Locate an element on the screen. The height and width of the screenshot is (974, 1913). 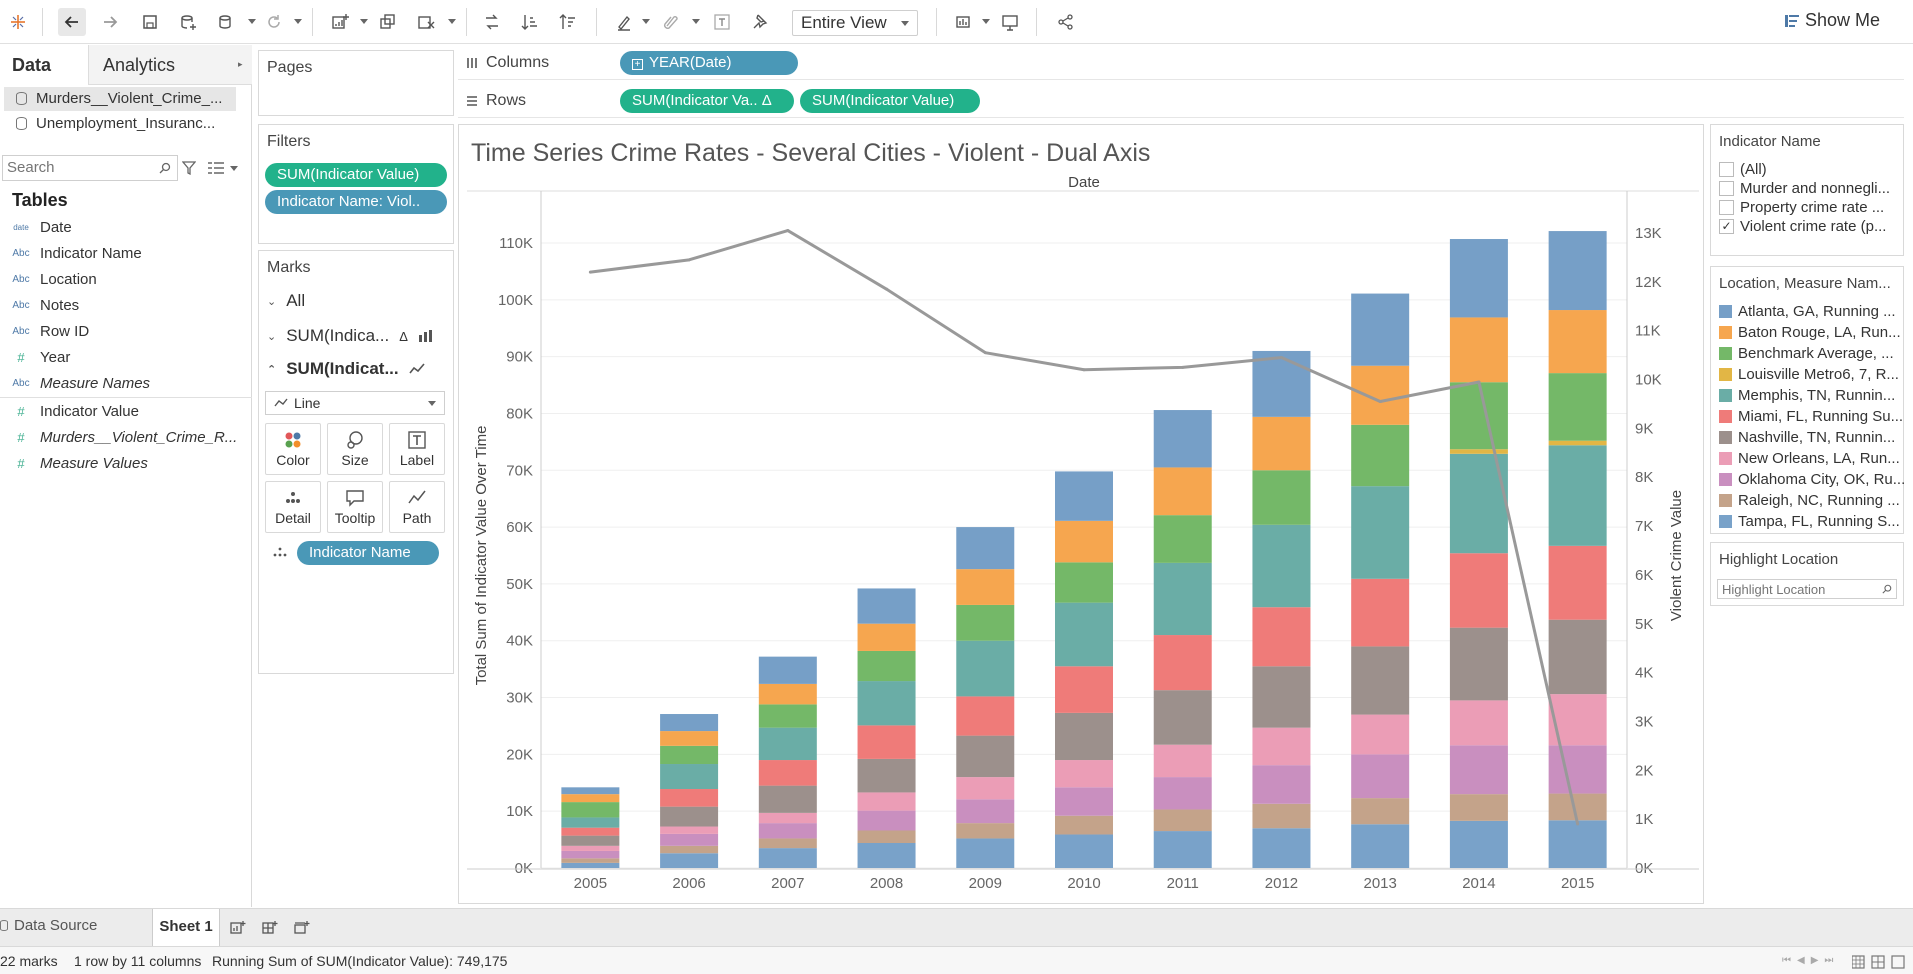
new-dashboard-icon is located at coordinates (270, 928).